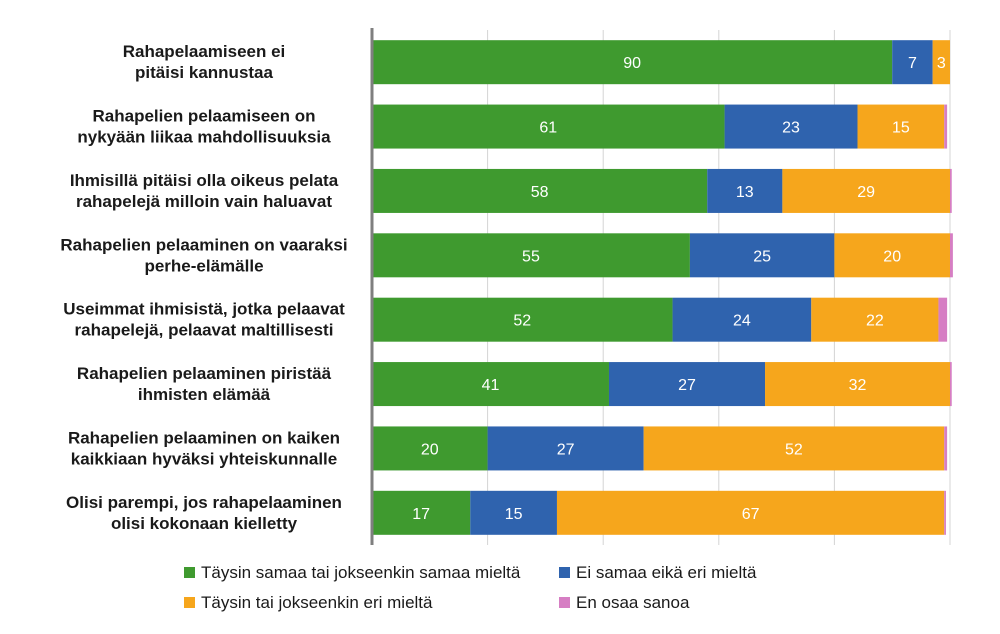 The image size is (1000, 634). Describe the element at coordinates (204, 458) in the screenshot. I see `category-label-line: kaikkiaan hyväksi yhteiskunnalle` at that location.